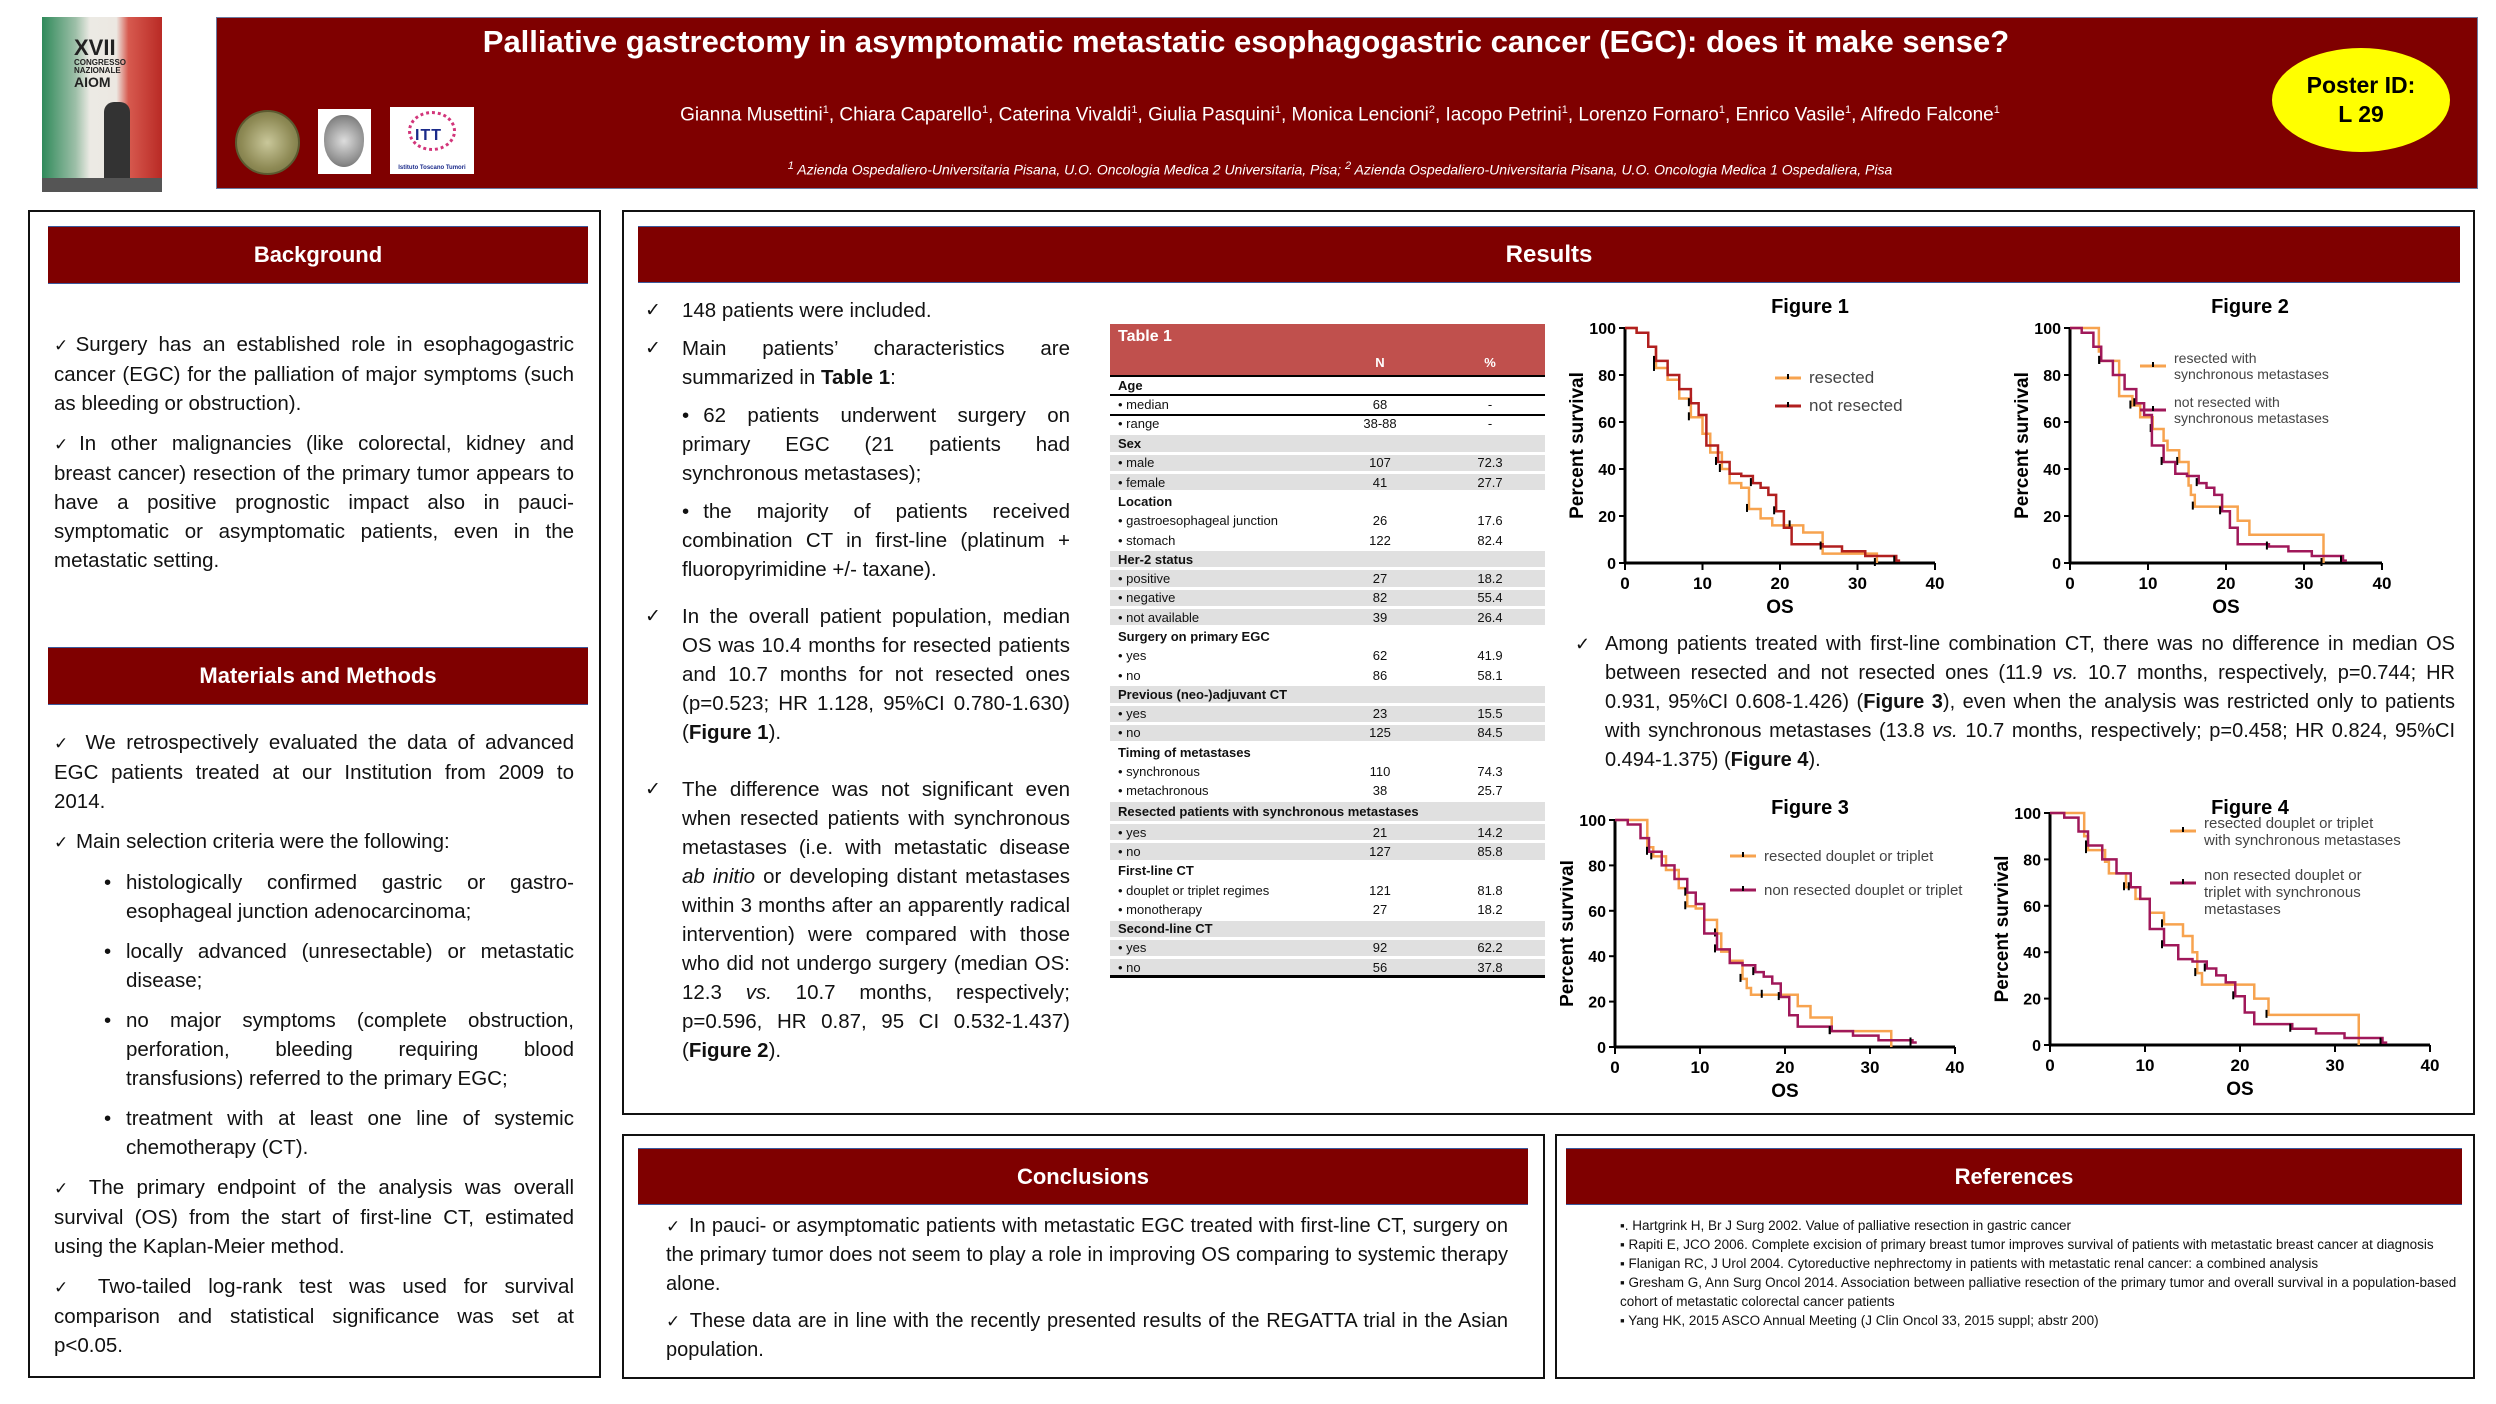 This screenshot has height=1404, width=2496. I want to click on cell-label: • female, so click(1217, 481).